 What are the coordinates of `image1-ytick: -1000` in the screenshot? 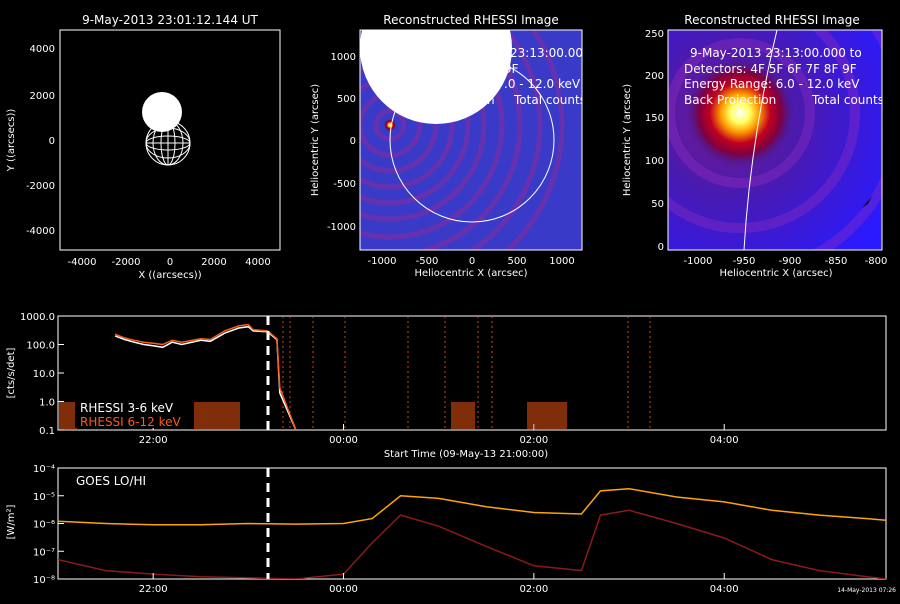 It's located at (341, 227).